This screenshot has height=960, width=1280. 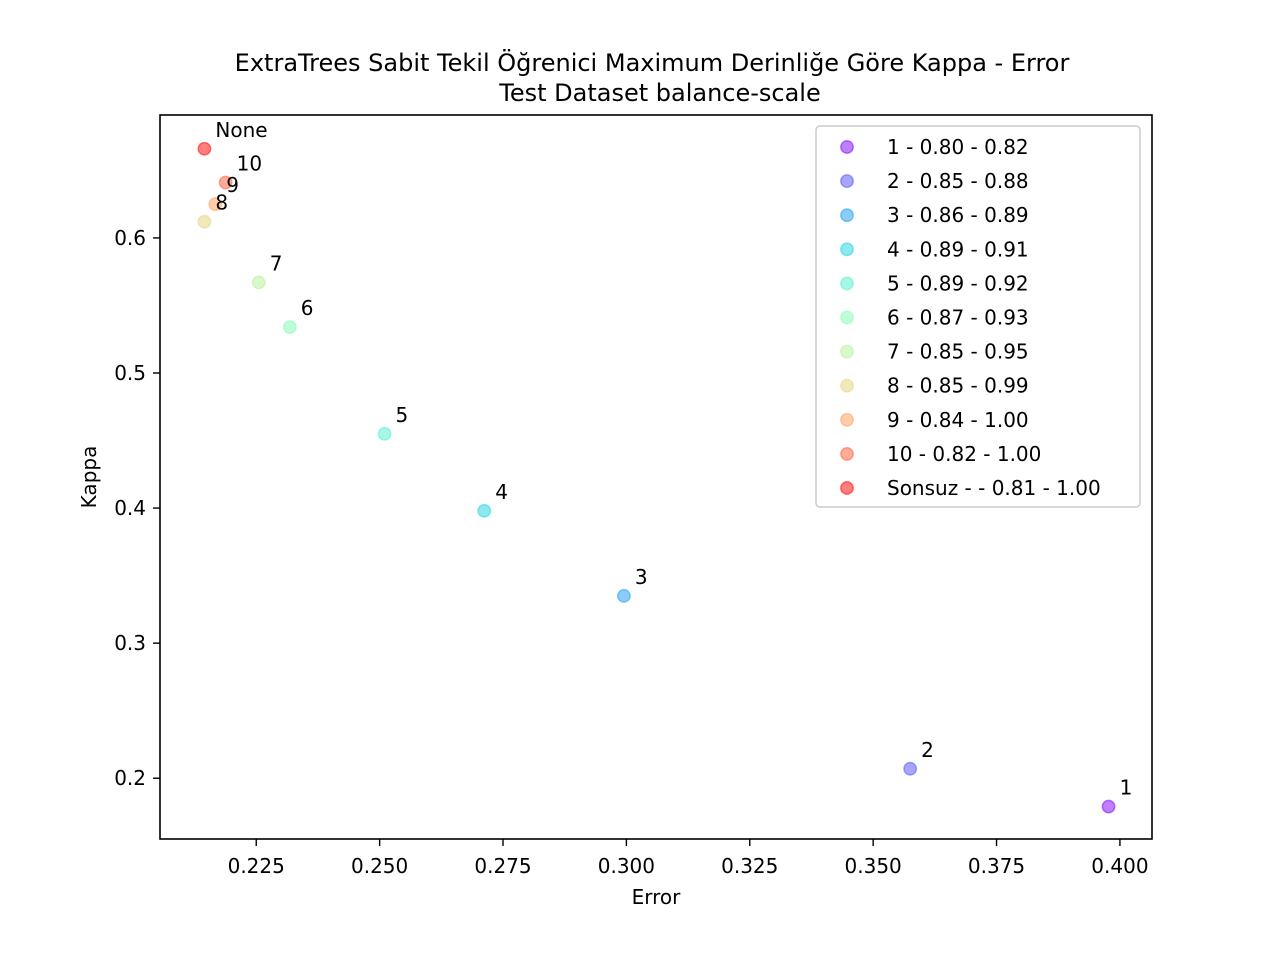 I want to click on legend-entry: 3 - 0.86 - 0.89, so click(x=958, y=215).